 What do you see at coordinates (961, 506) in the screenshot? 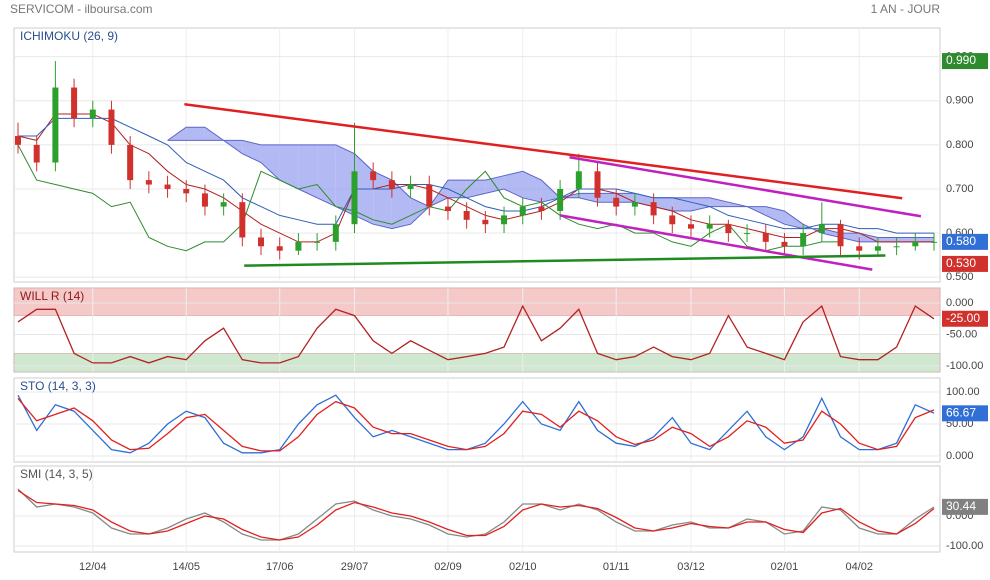
I see `value-badge-label: 30.44` at bounding box center [961, 506].